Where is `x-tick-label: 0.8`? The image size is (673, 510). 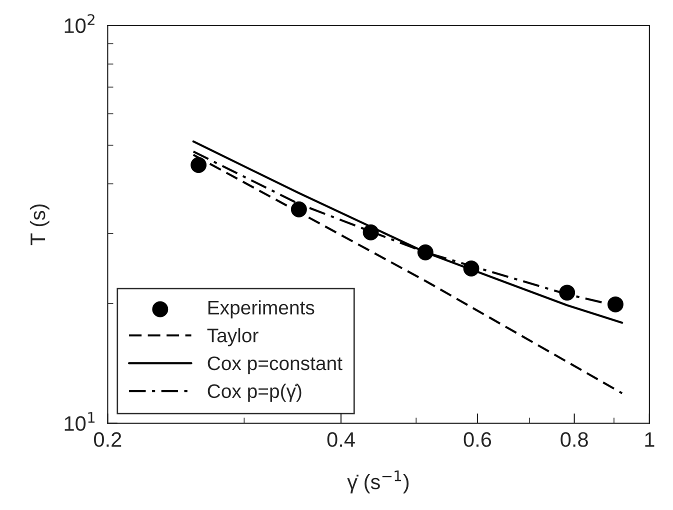 x-tick-label: 0.8 is located at coordinates (574, 439).